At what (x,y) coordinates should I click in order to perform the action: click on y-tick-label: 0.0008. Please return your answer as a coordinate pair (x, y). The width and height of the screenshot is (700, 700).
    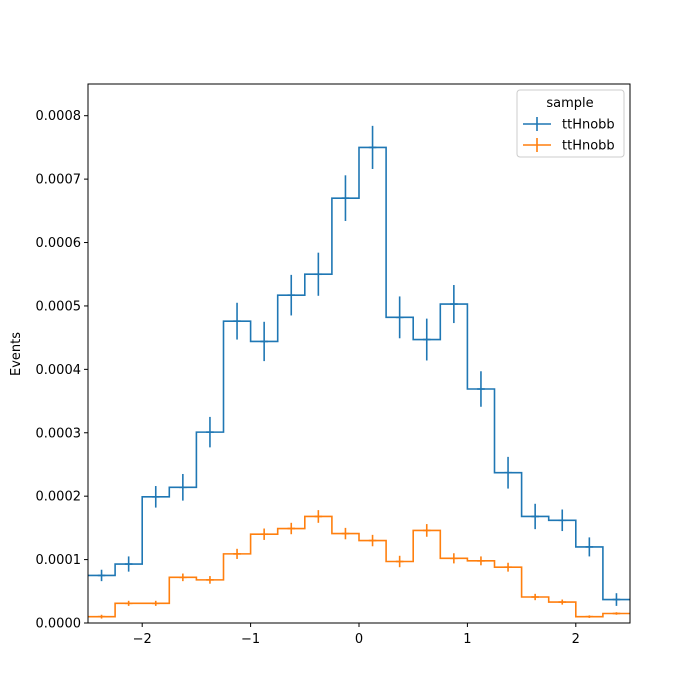
    Looking at the image, I should click on (59, 116).